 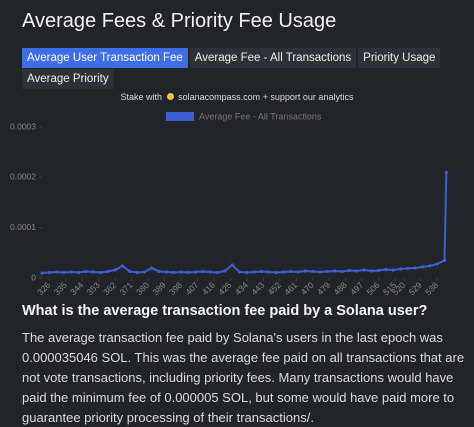 What do you see at coordinates (257, 288) in the screenshot?
I see `x-tick-label: 443` at bounding box center [257, 288].